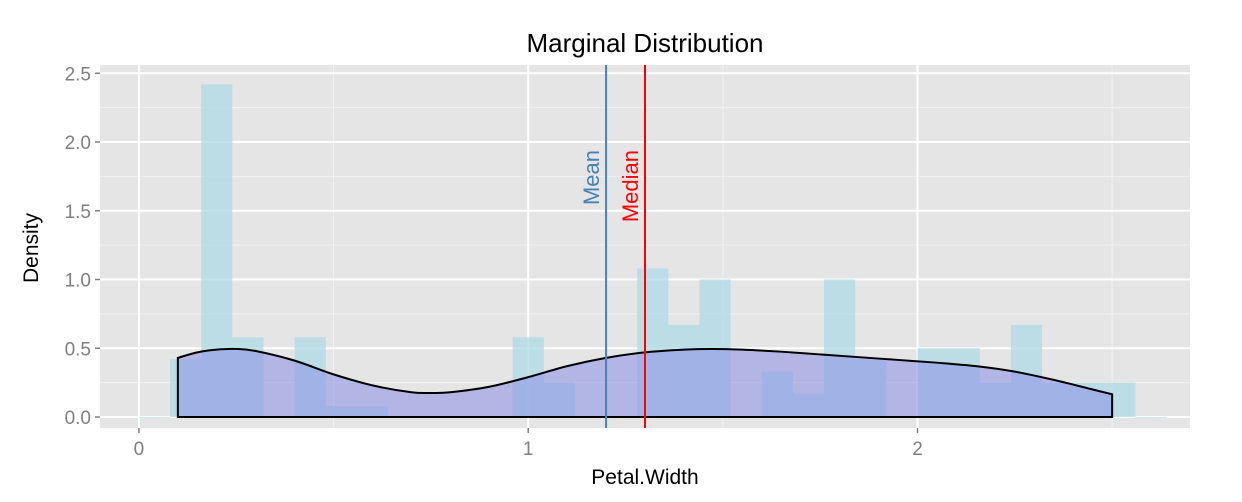  I want to click on x-tick-label: 1, so click(528, 449).